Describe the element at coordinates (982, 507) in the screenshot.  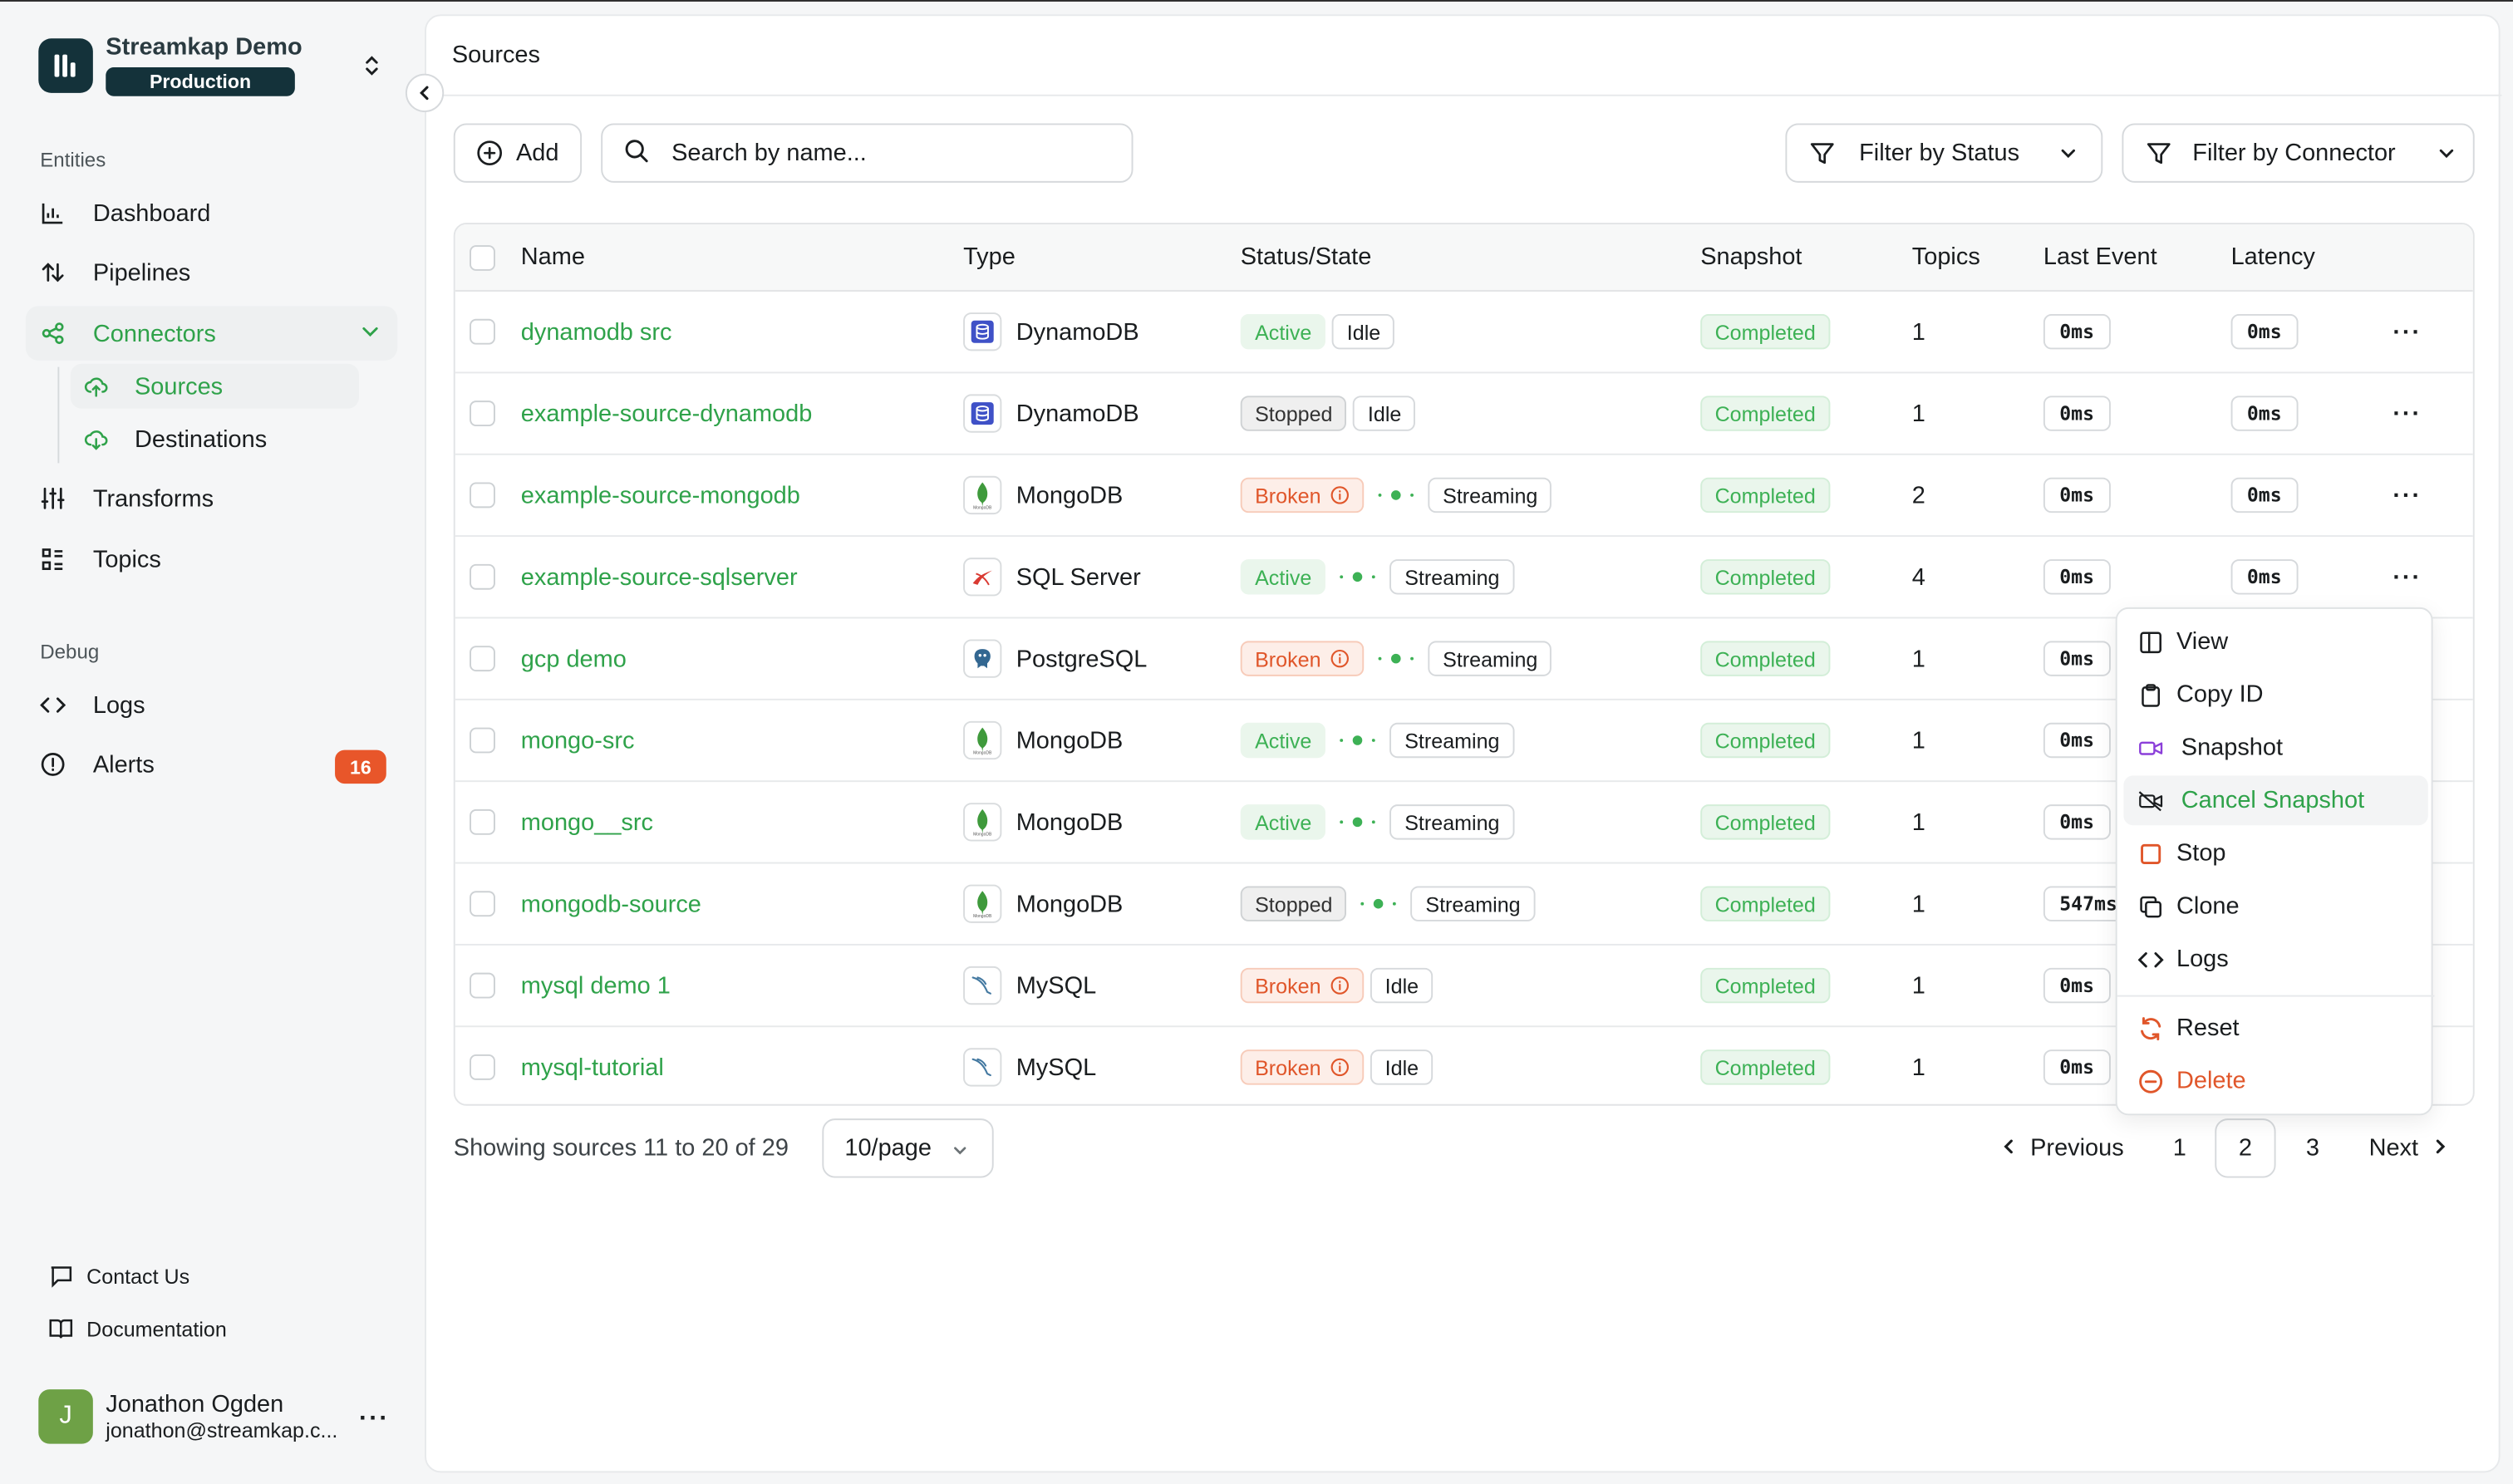
I see `svg-text: MongoDB` at that location.